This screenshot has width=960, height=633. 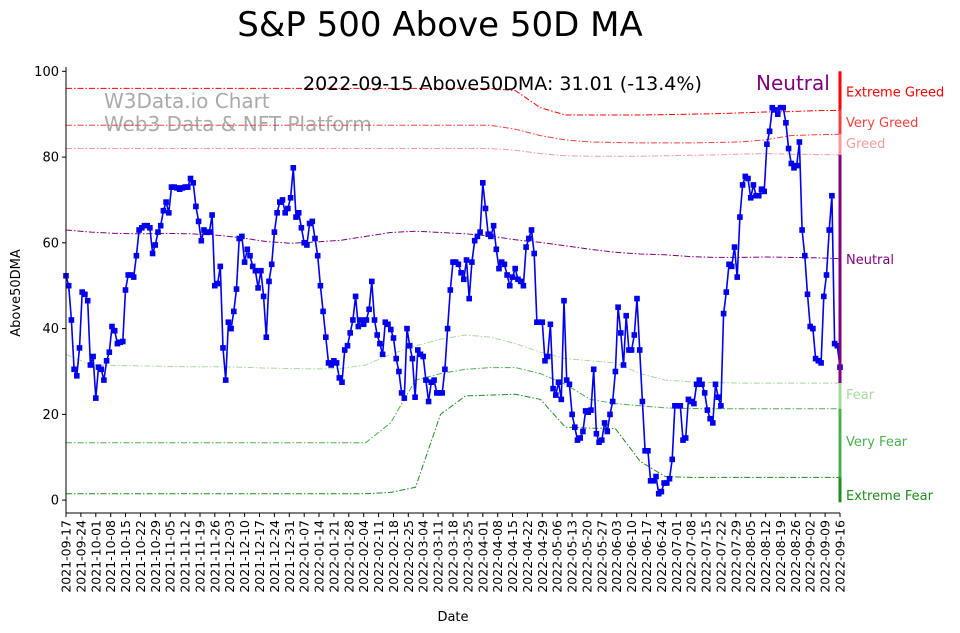 What do you see at coordinates (735, 556) in the screenshot?
I see `x-tick-label: 2022-07-29` at bounding box center [735, 556].